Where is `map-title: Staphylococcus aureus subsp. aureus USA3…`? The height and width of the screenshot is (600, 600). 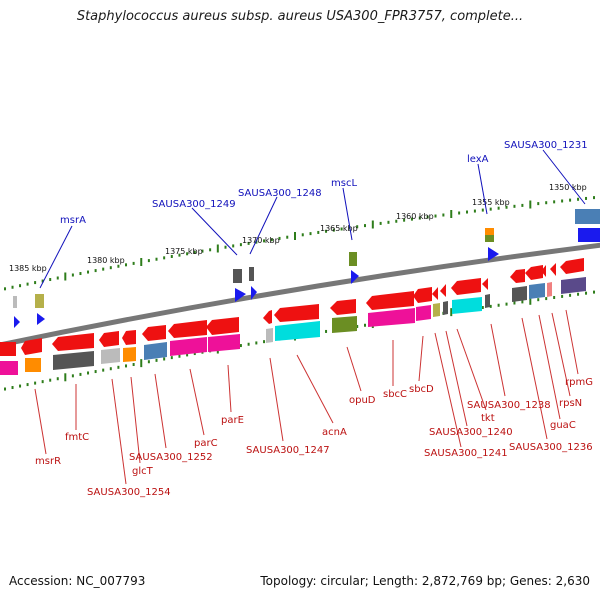 map-title: Staphylococcus aureus subsp. aureus USA3… is located at coordinates (300, 16).